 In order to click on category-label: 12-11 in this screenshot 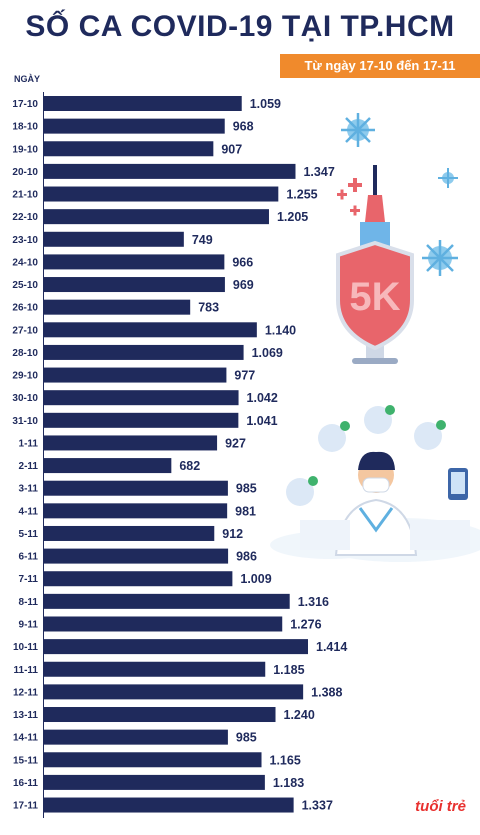, I will do `click(25, 692)`.